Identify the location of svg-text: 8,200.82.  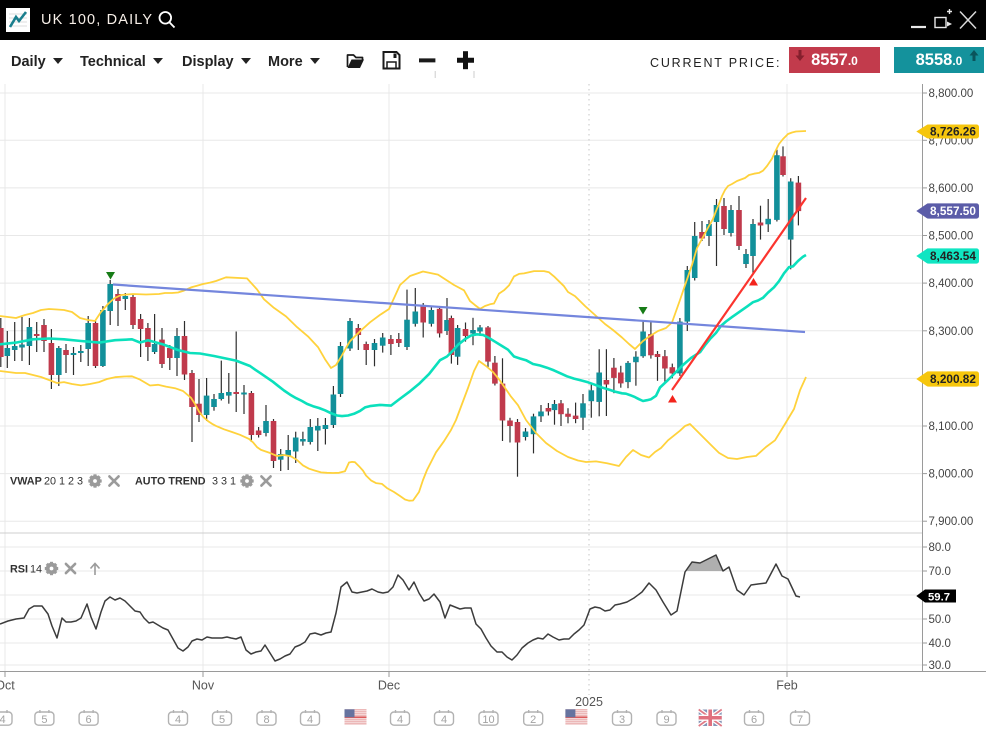
(953, 379).